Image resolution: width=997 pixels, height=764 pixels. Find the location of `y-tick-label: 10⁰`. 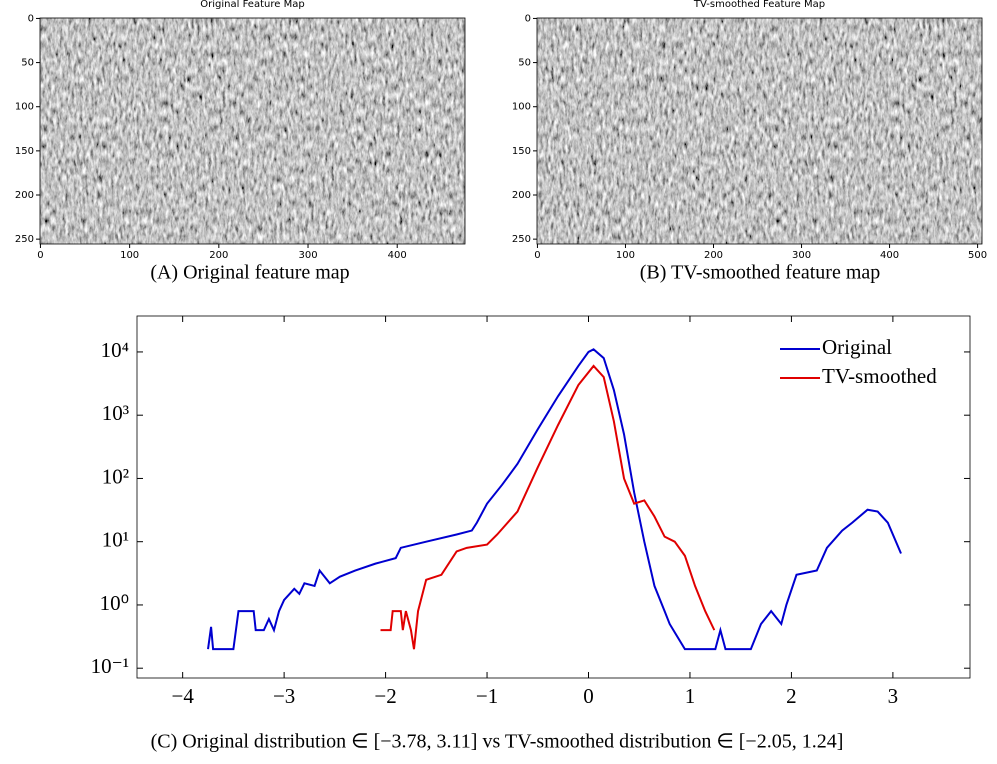

y-tick-label: 10⁰ is located at coordinates (114, 603).